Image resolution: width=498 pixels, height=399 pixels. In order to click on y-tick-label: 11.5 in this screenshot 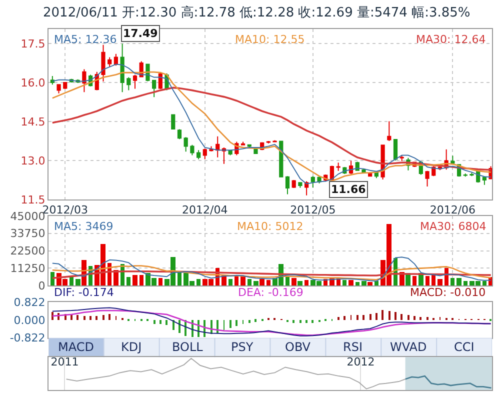, I will do `click(33, 199)`.